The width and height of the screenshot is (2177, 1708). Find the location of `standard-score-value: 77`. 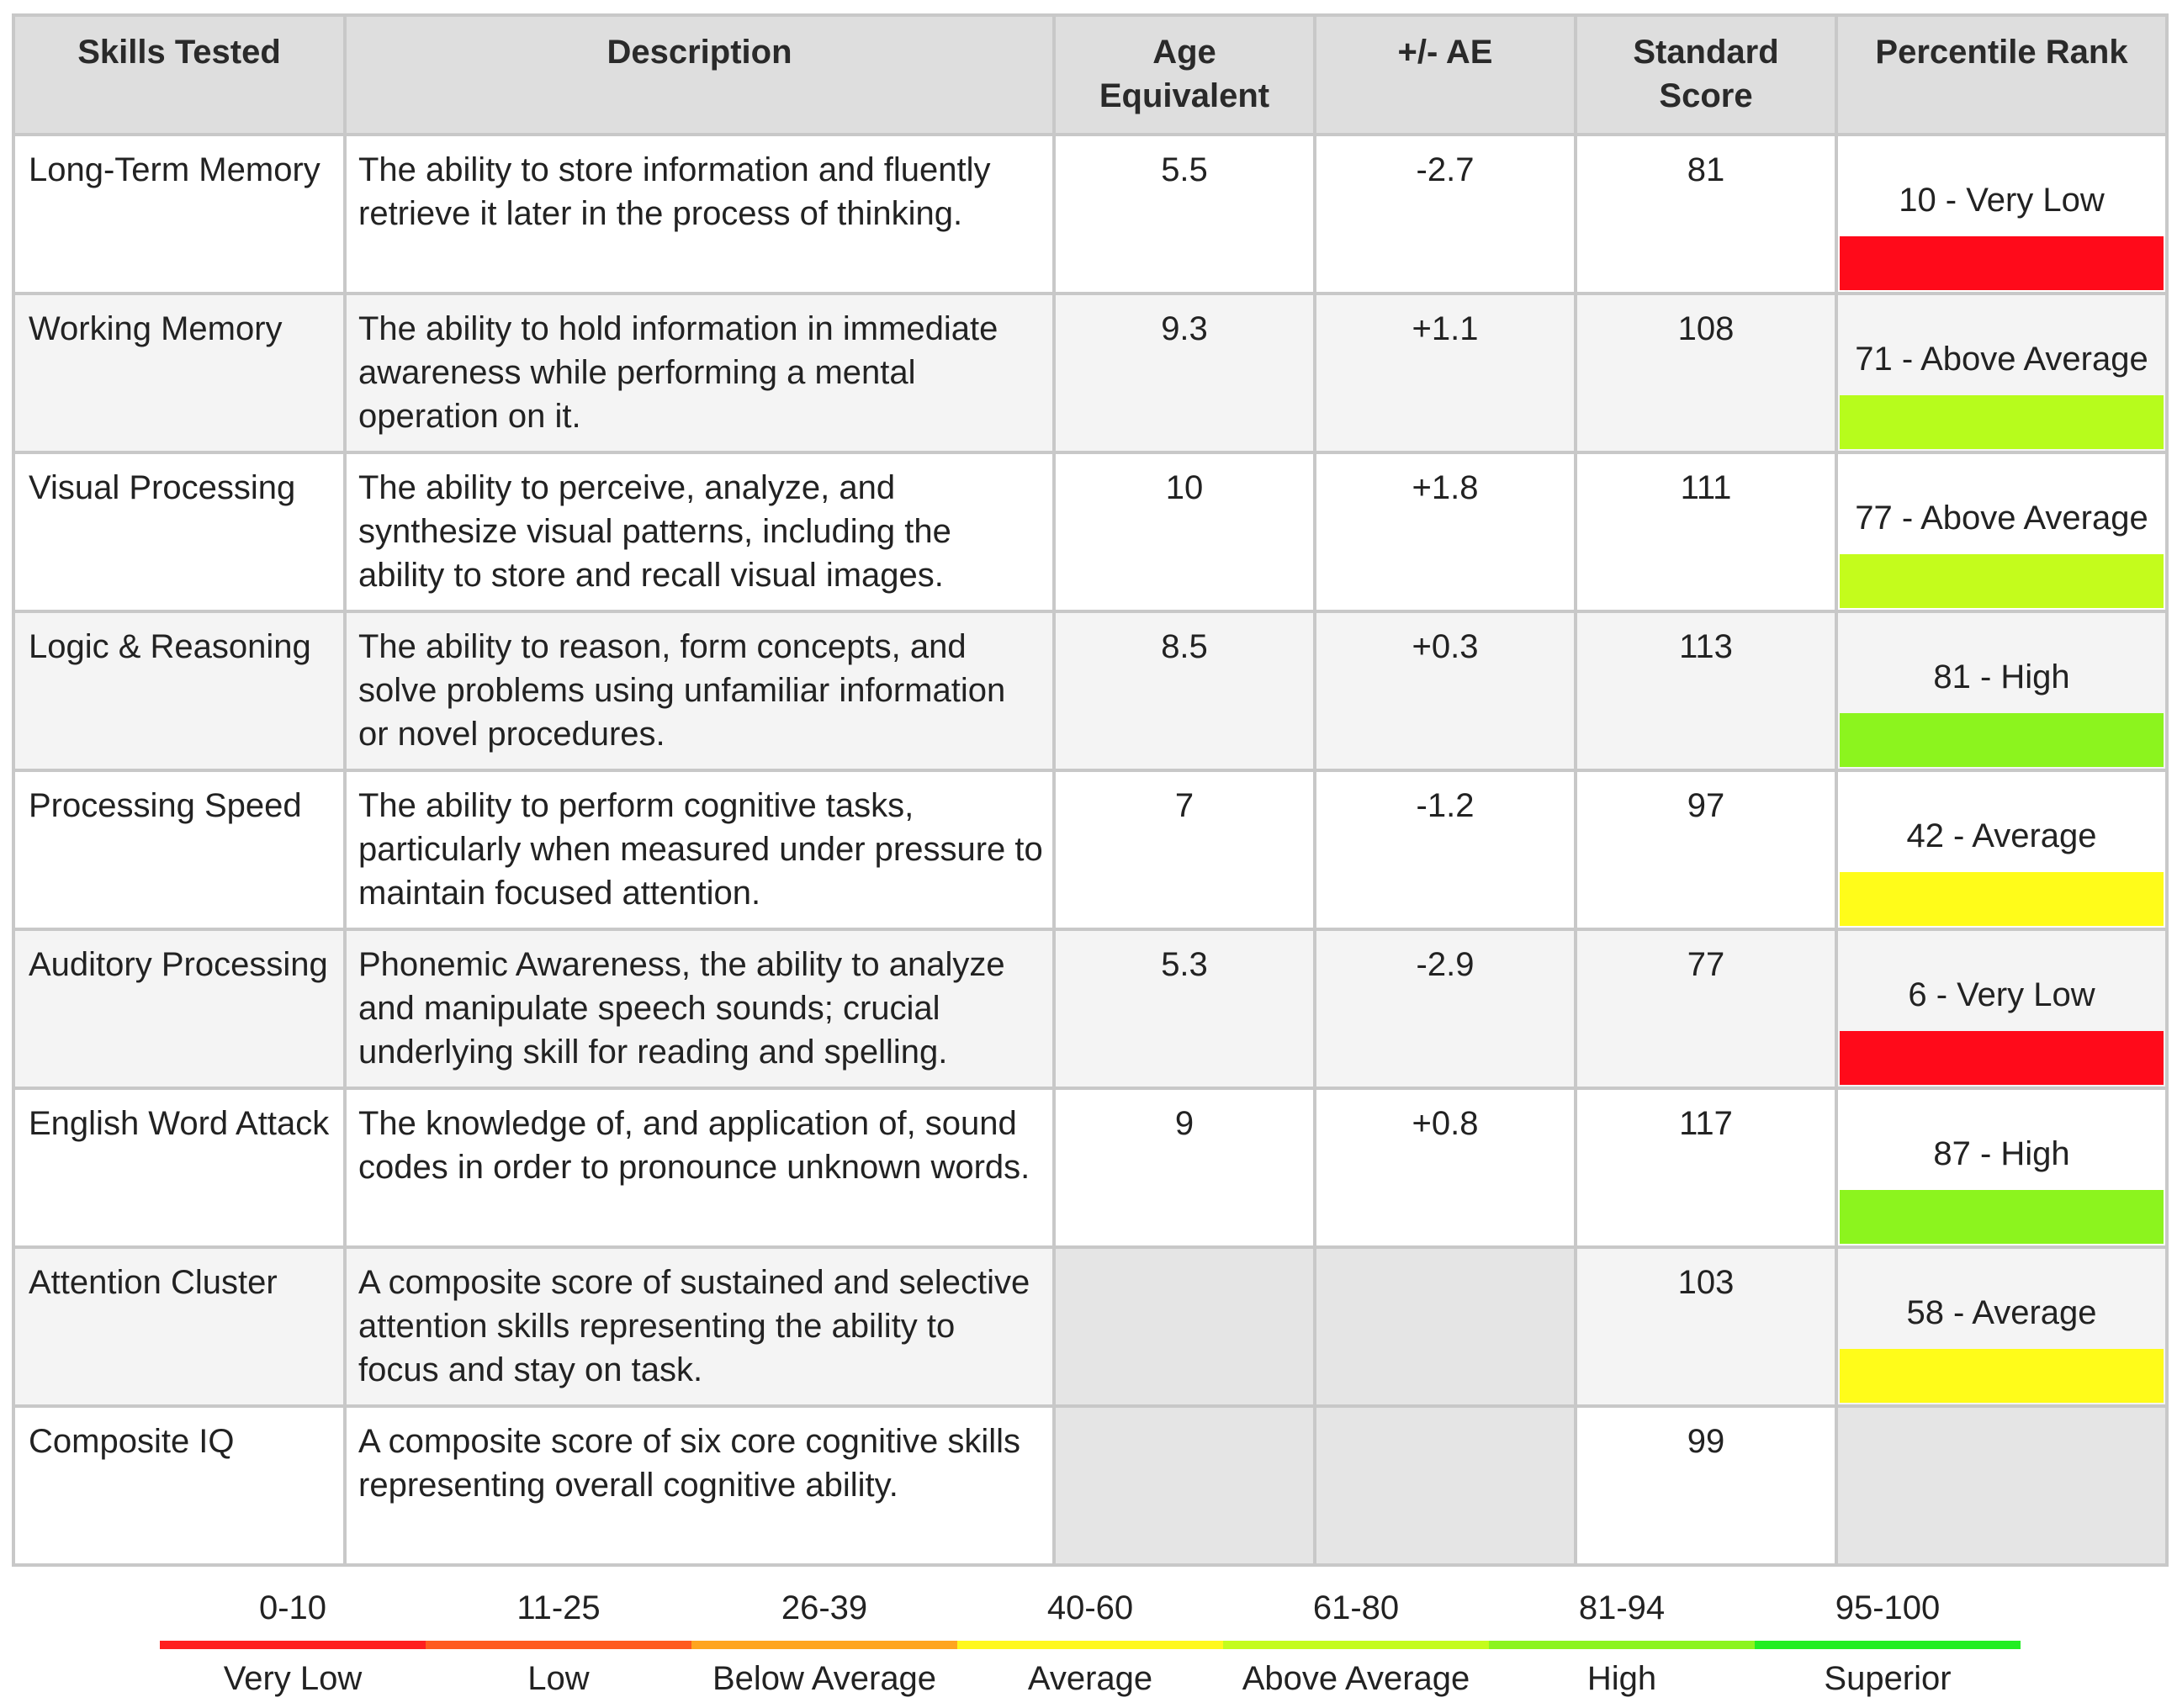

standard-score-value: 77 is located at coordinates (1706, 1009).